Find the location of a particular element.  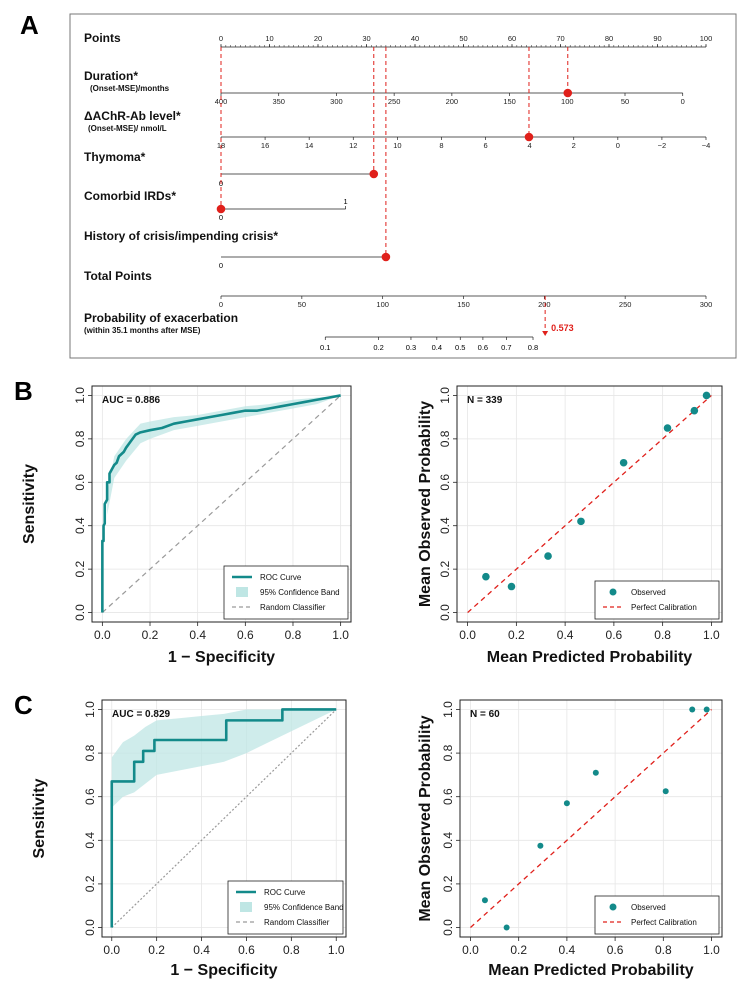

row-label-duration: Duration* is located at coordinates (111, 76).